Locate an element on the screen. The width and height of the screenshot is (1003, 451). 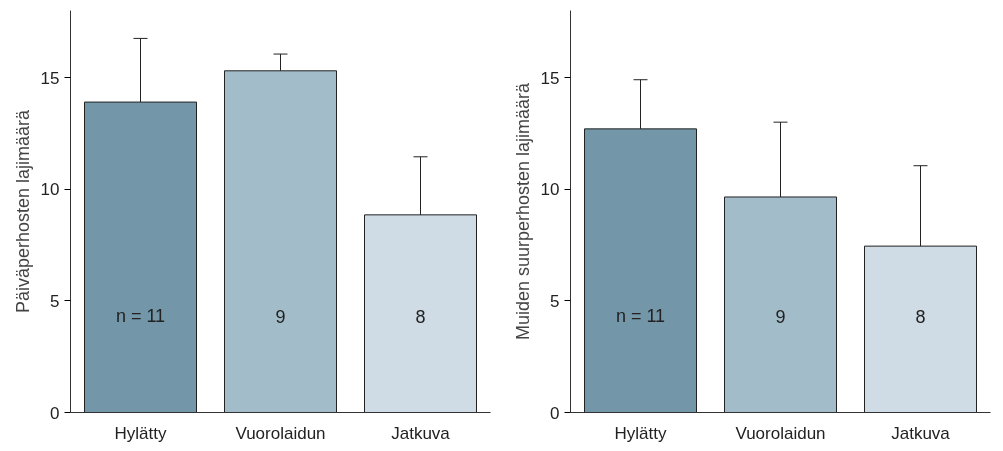
y-axis-title: Päiväperhosten lajimäärä is located at coordinates (22, 211).